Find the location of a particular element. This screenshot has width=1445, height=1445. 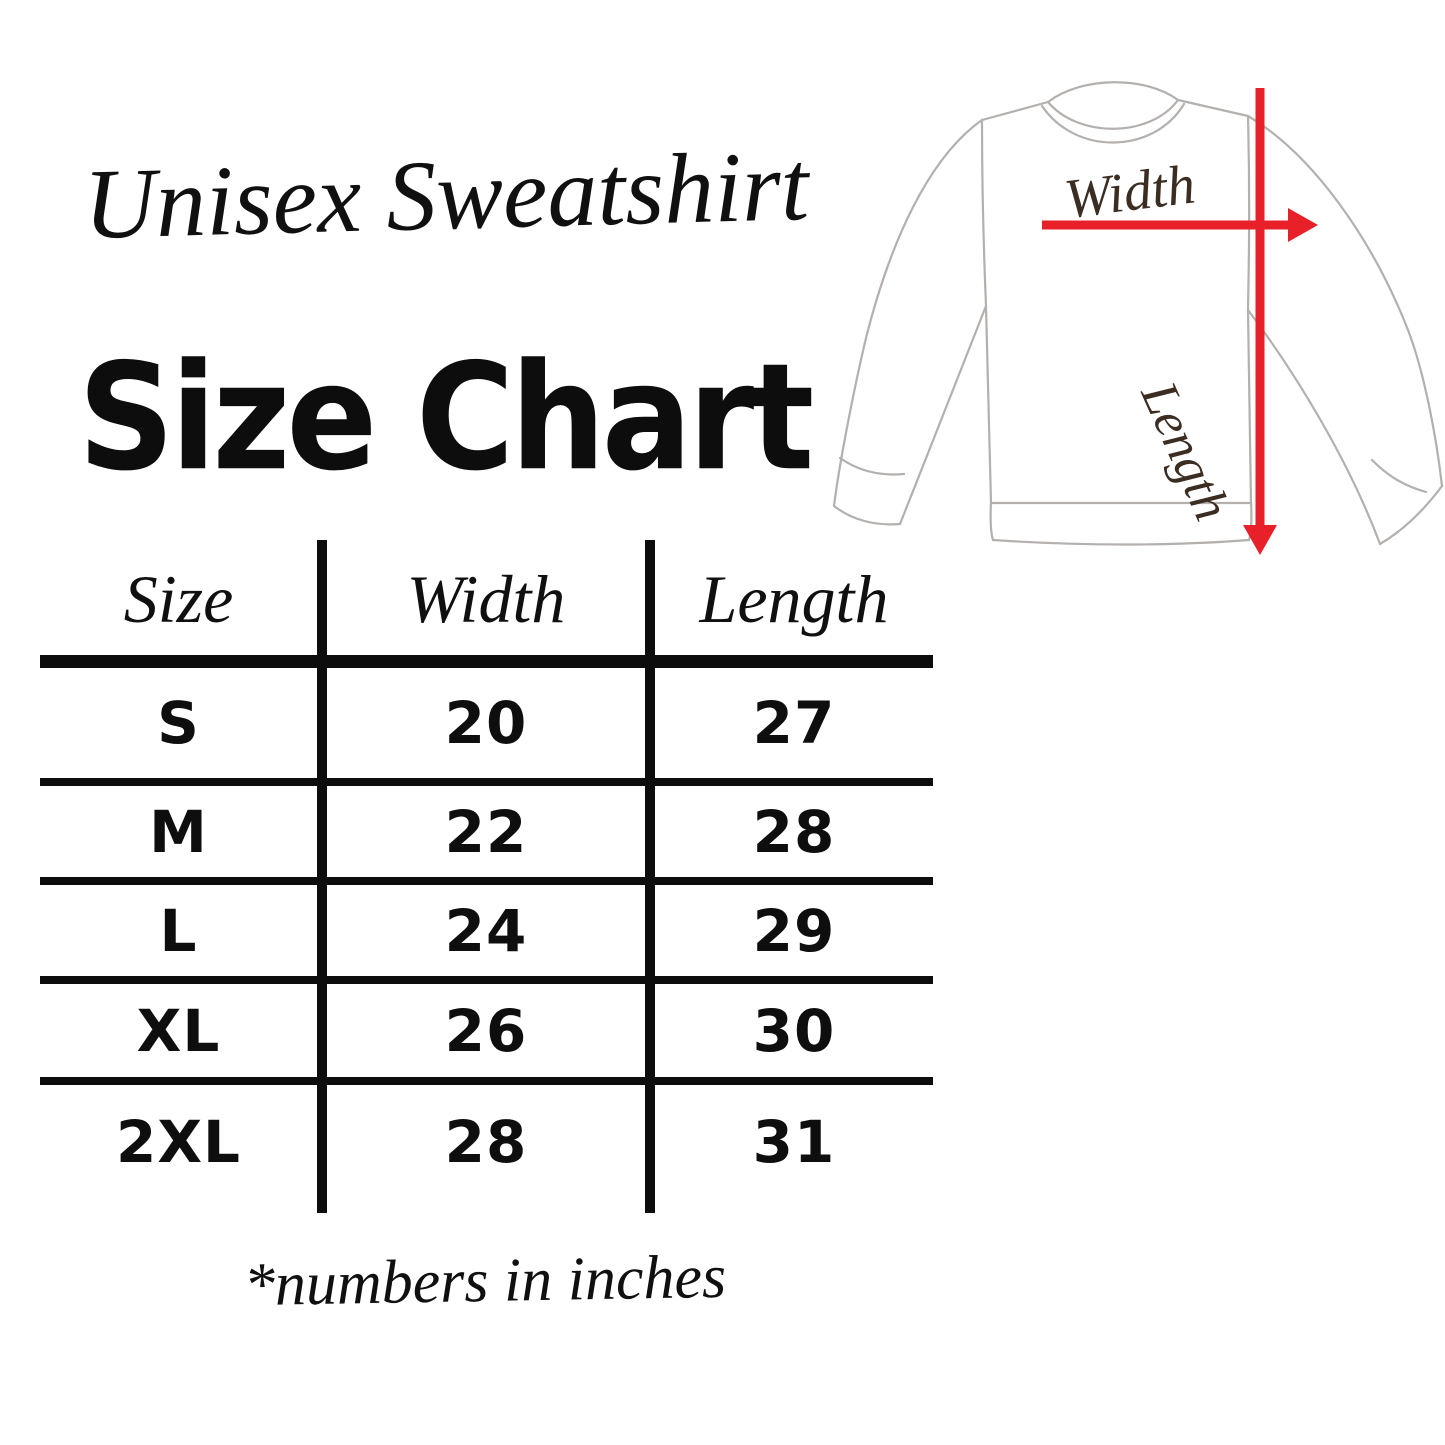

width-cell: 26 is located at coordinates (486, 1030).